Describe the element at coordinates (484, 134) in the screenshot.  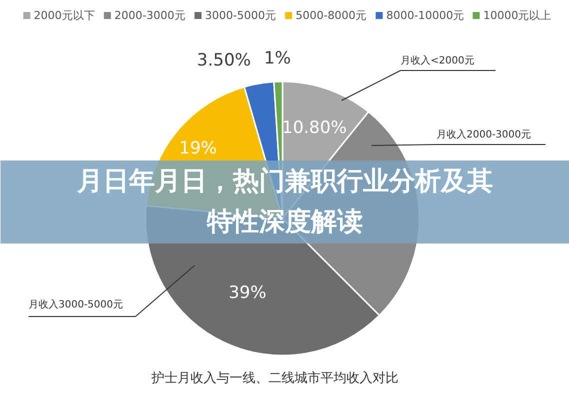
I see `text: 月收入2000-3000元` at that location.